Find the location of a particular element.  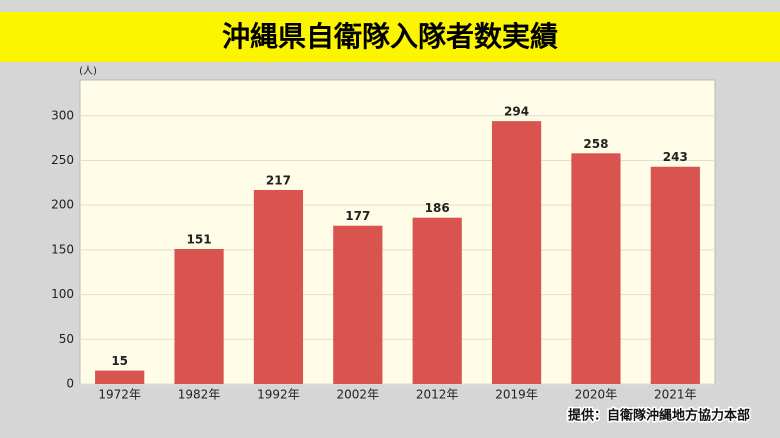

title-banner is located at coordinates (390, 37).